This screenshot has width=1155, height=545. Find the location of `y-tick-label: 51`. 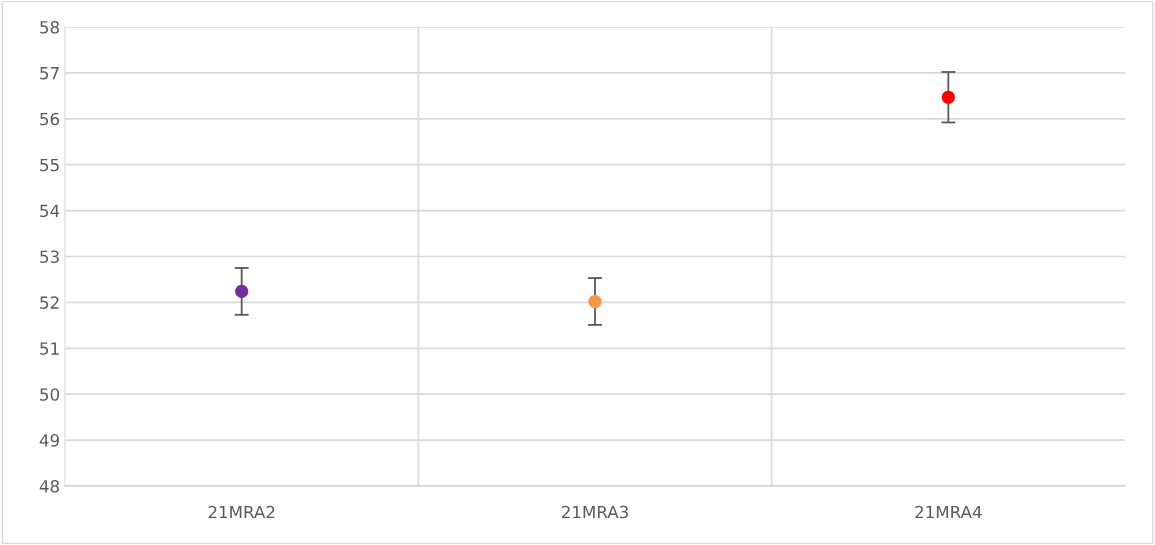

y-tick-label: 51 is located at coordinates (49, 348).